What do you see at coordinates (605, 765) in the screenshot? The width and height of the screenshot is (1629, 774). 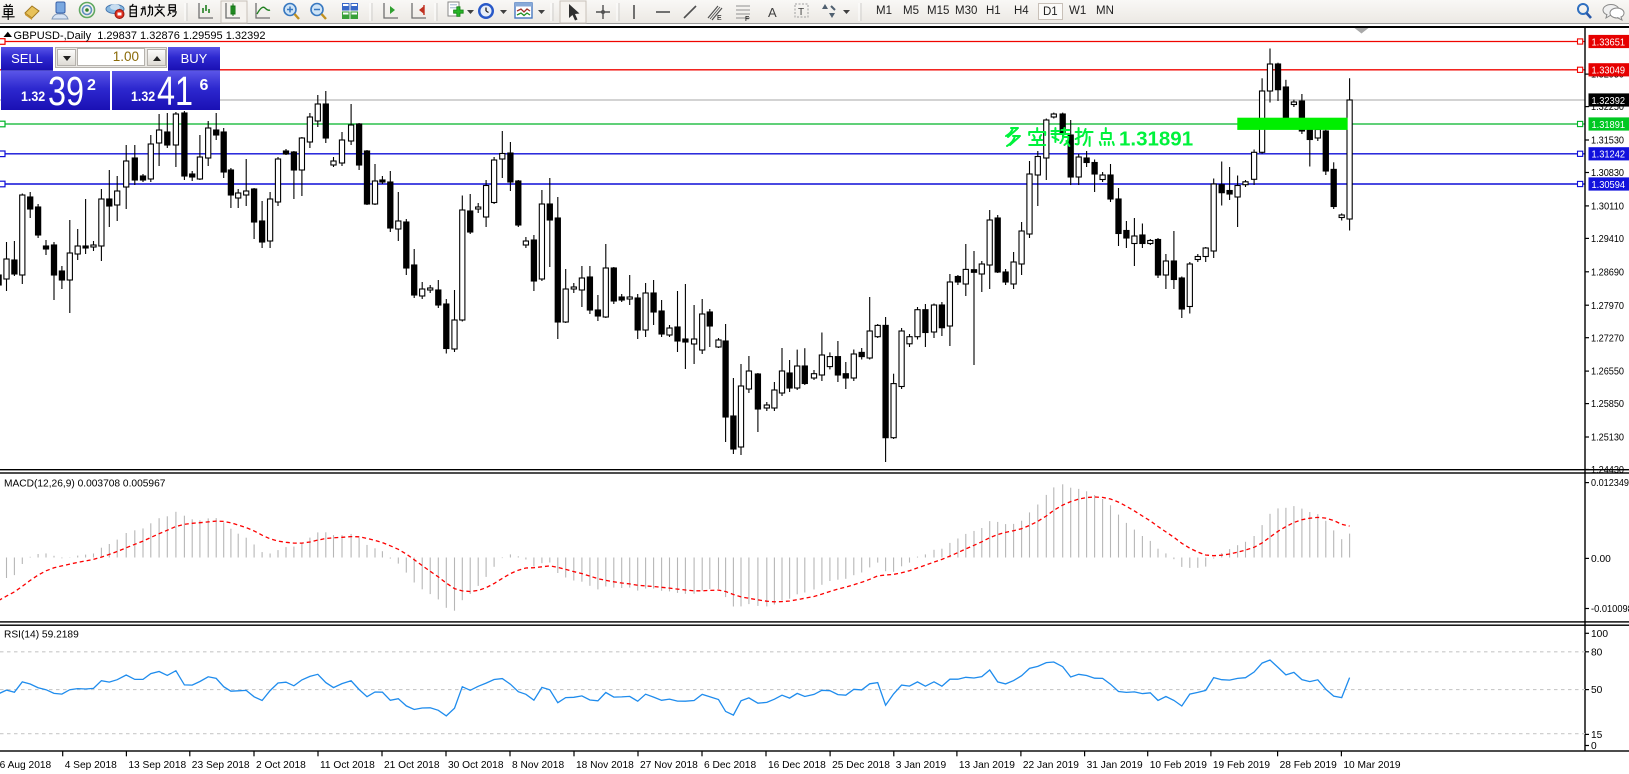 I see `svg-text: 18 Nov 2018` at bounding box center [605, 765].